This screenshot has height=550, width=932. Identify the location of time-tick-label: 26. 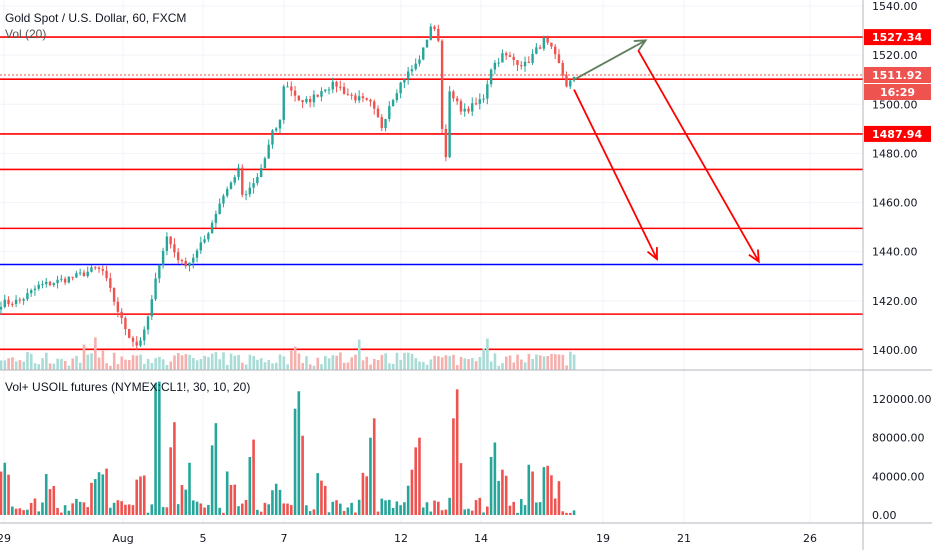
(810, 538).